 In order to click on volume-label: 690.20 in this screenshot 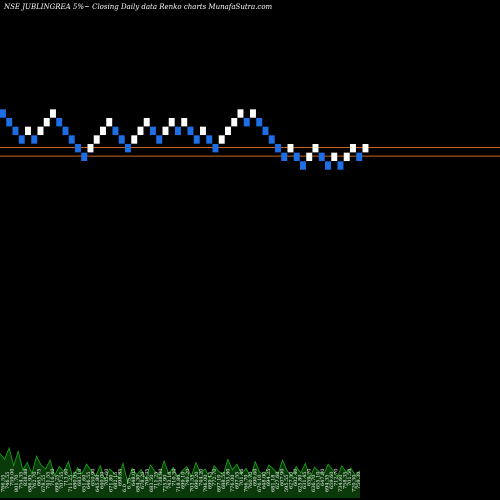, I will do `click(197, 481)`.